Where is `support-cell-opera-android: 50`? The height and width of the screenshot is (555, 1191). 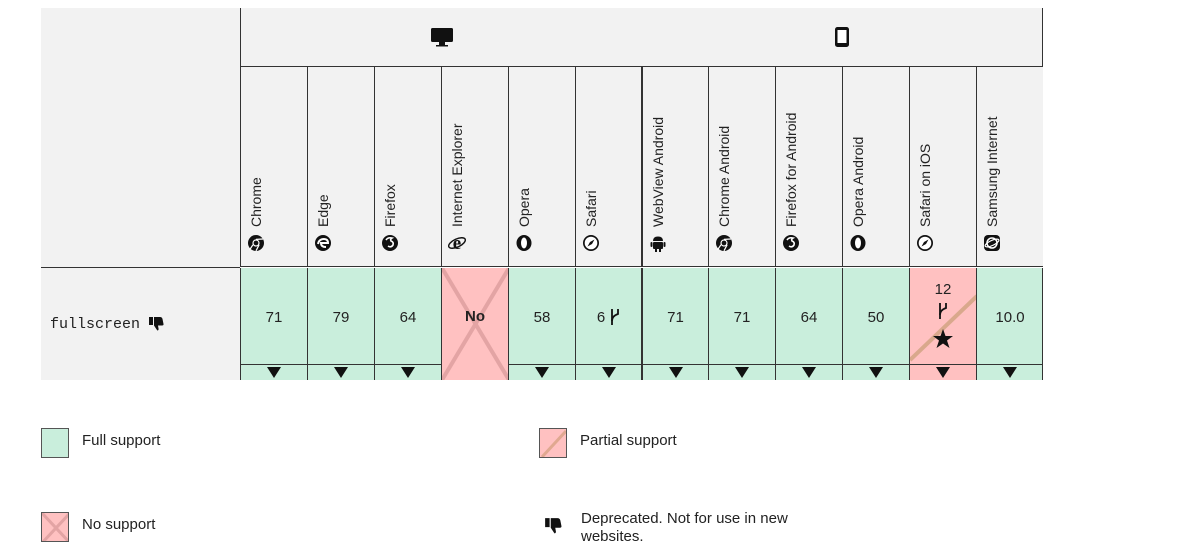
support-cell-opera-android: 50 is located at coordinates (875, 324).